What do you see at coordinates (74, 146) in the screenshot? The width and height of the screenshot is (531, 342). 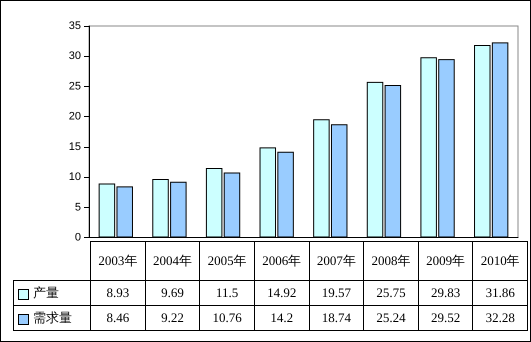 I see `y-tick-label: 15` at bounding box center [74, 146].